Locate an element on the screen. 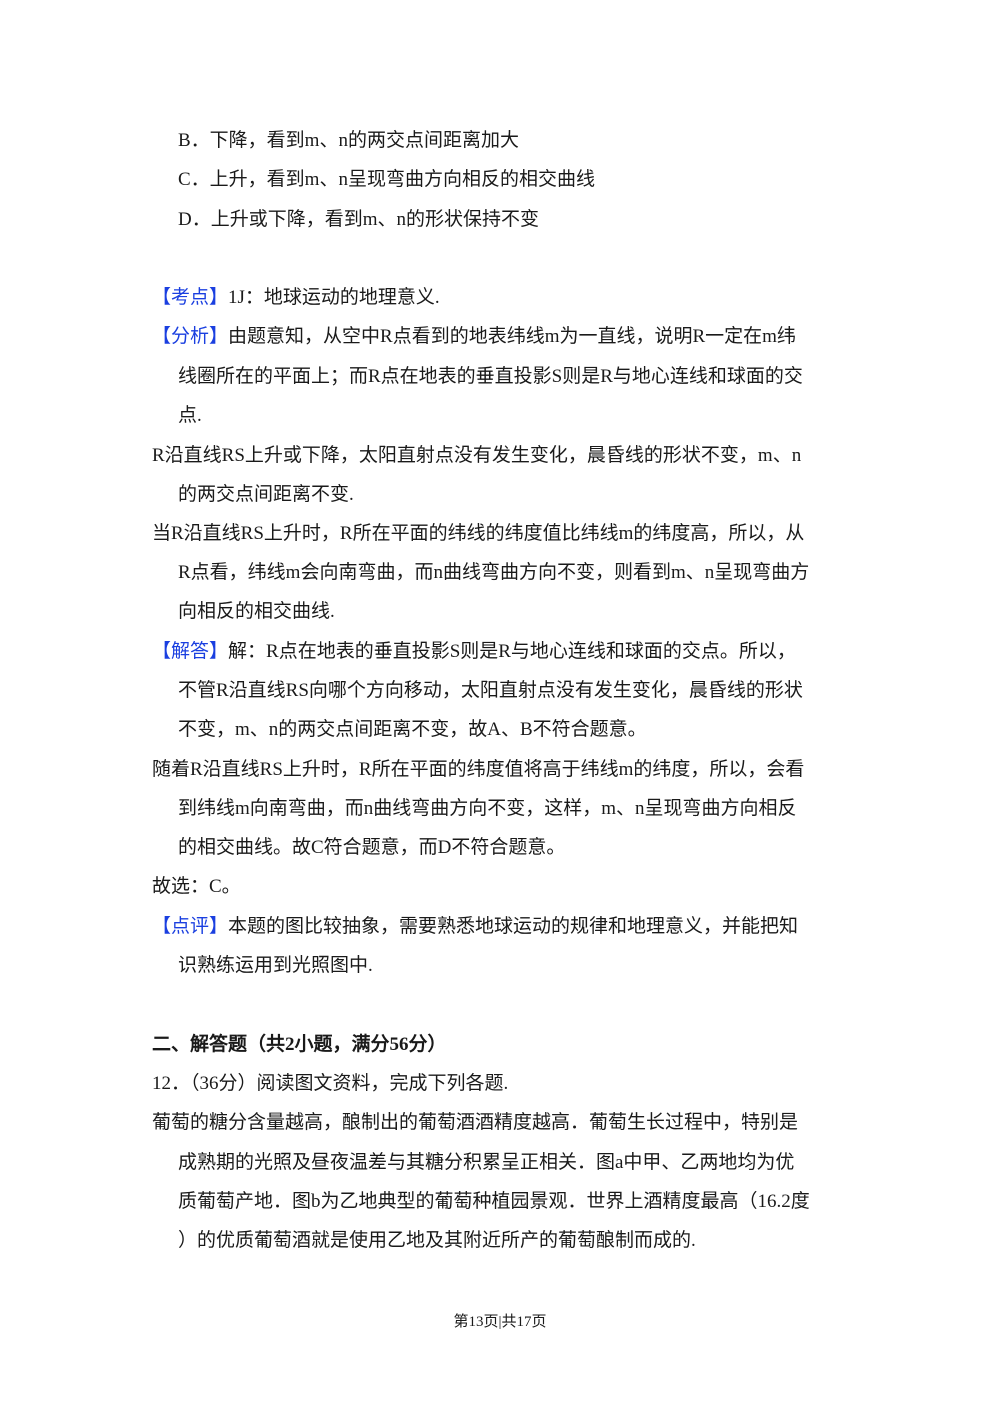 This screenshot has height=1414, width=1000. line-text: 12．（36分）阅读图文资料，完成下列各题. is located at coordinates (330, 1083).